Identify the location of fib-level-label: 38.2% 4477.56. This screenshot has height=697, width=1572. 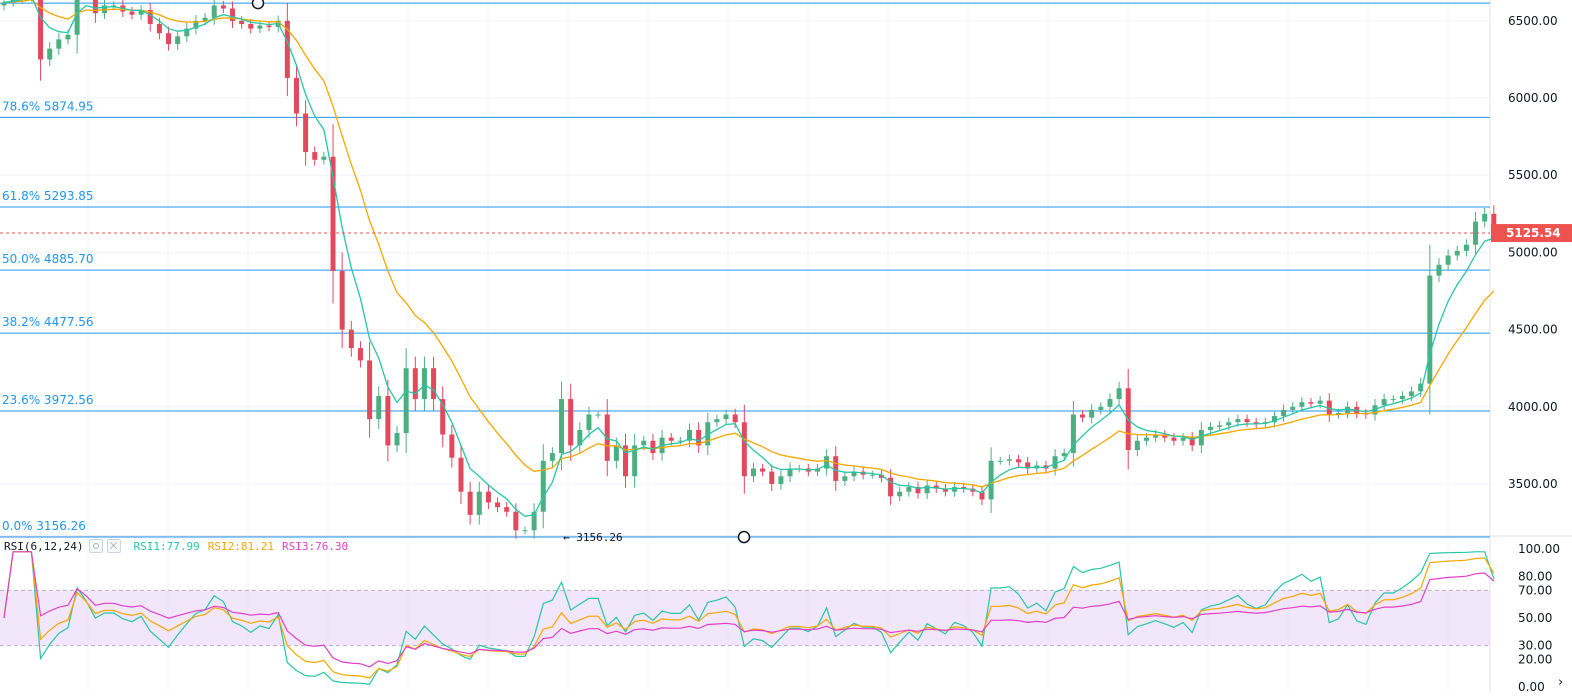
(48, 322).